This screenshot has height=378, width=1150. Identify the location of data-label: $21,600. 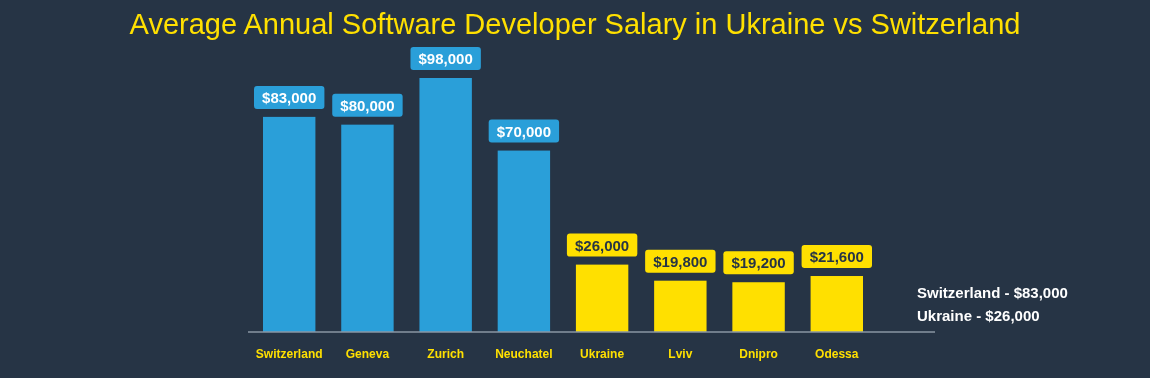
(836, 257).